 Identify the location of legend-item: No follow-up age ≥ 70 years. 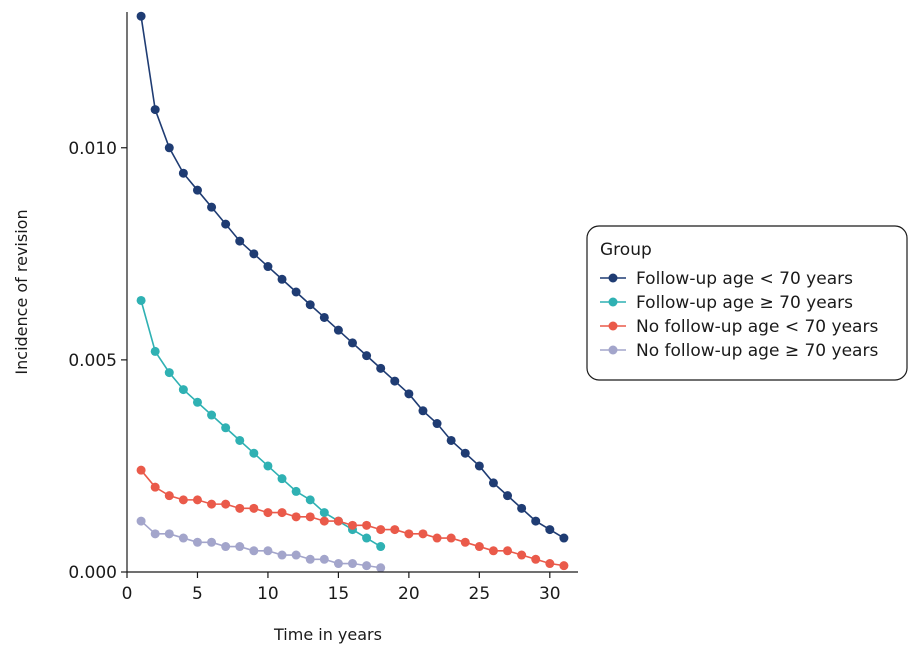
(739, 351).